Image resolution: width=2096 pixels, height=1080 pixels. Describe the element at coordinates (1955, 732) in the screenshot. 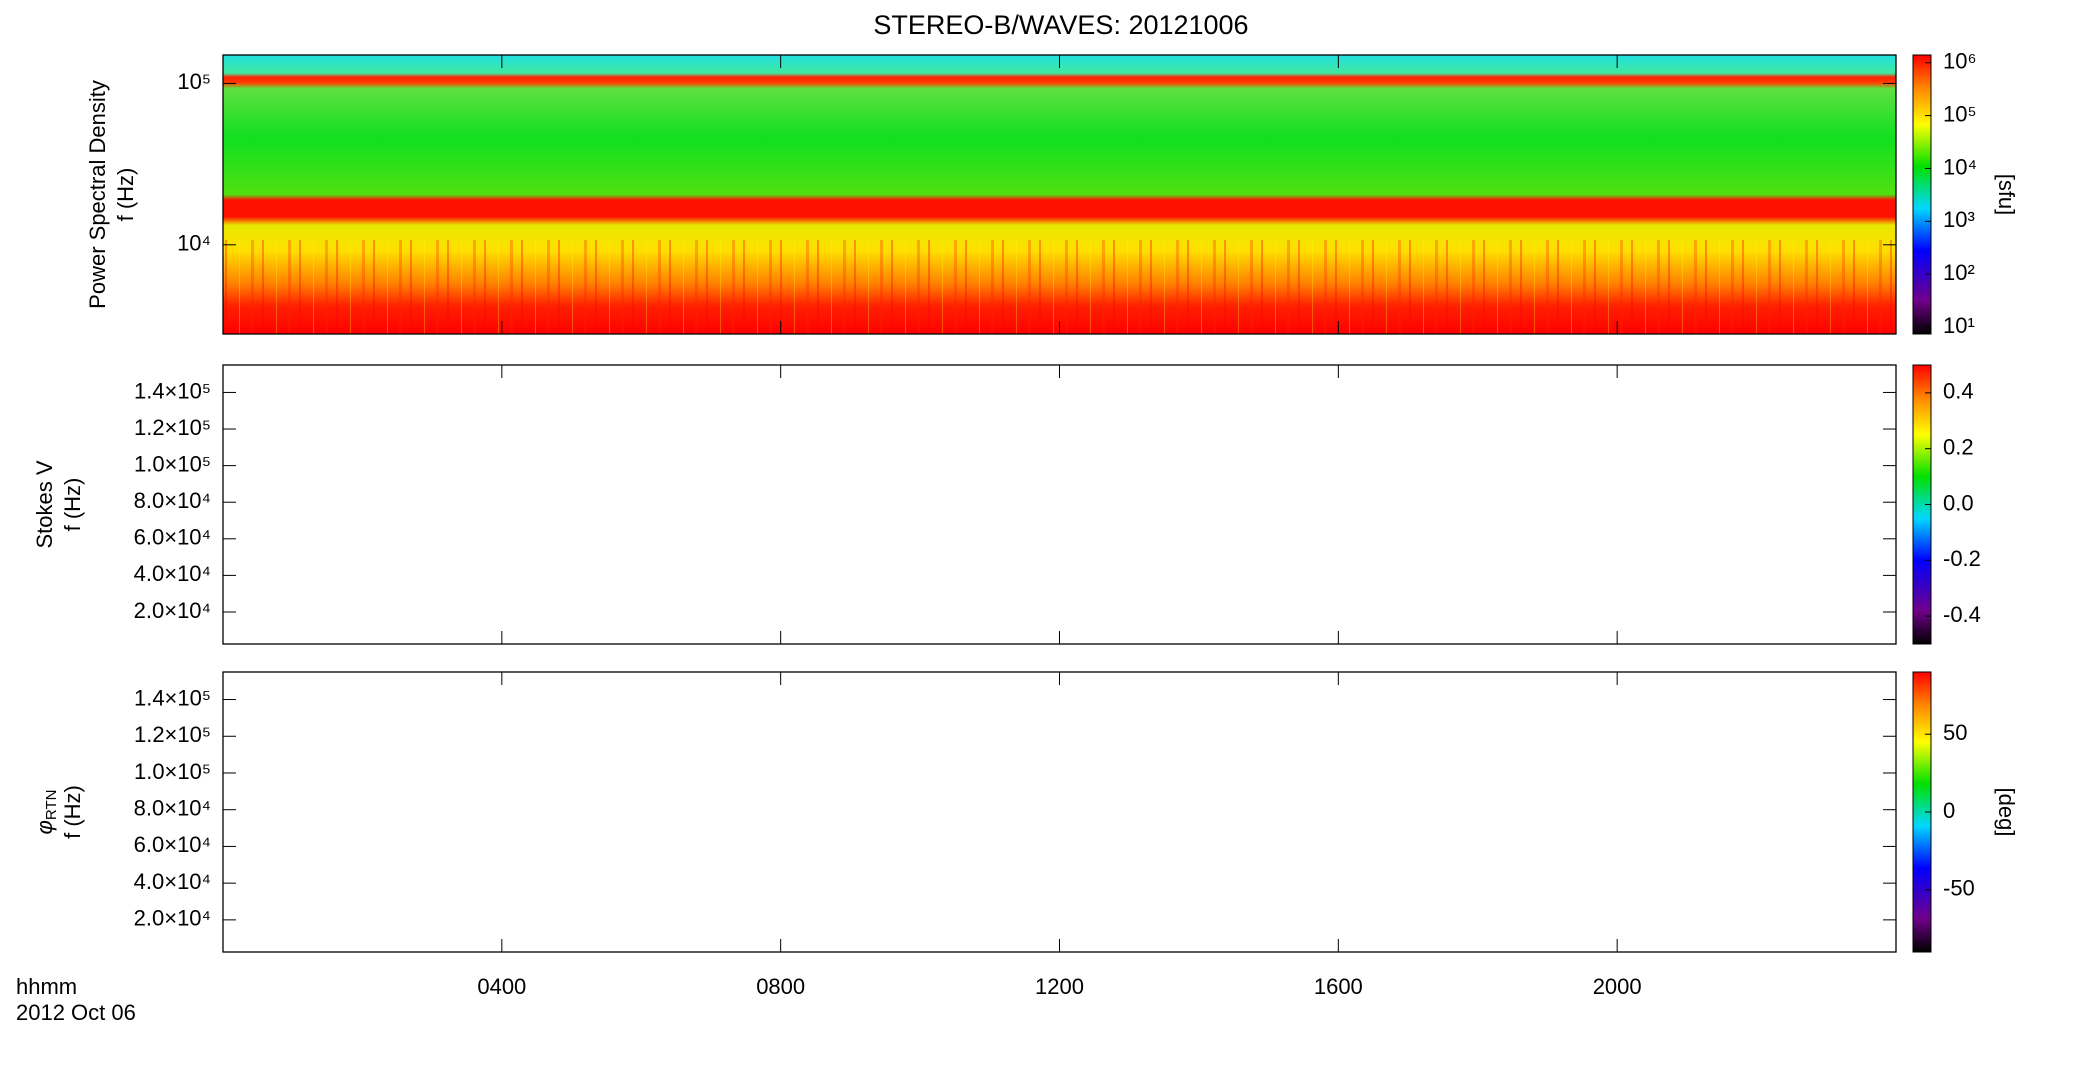

I see `colorbar-tick-label: 50` at that location.